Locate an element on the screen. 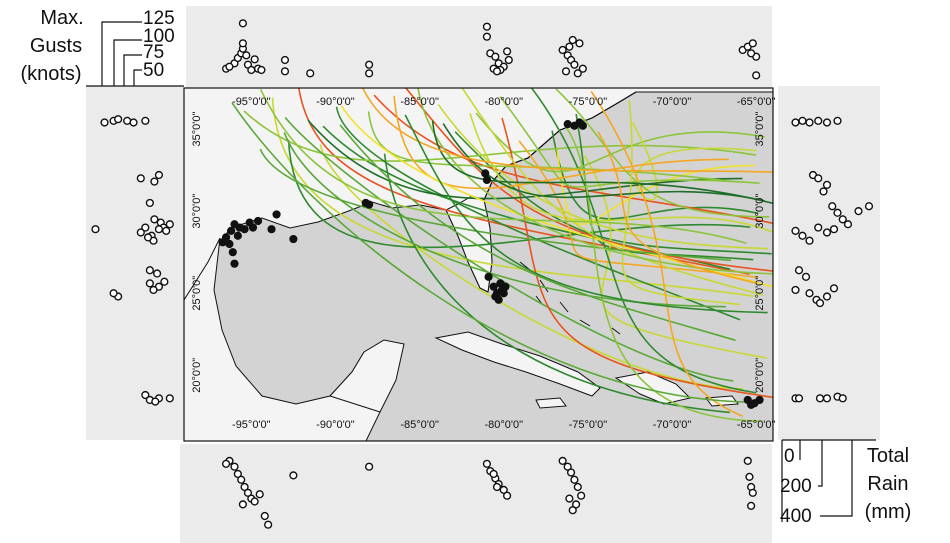 The width and height of the screenshot is (950, 543). gust-tick-50: 50 is located at coordinates (153, 70).